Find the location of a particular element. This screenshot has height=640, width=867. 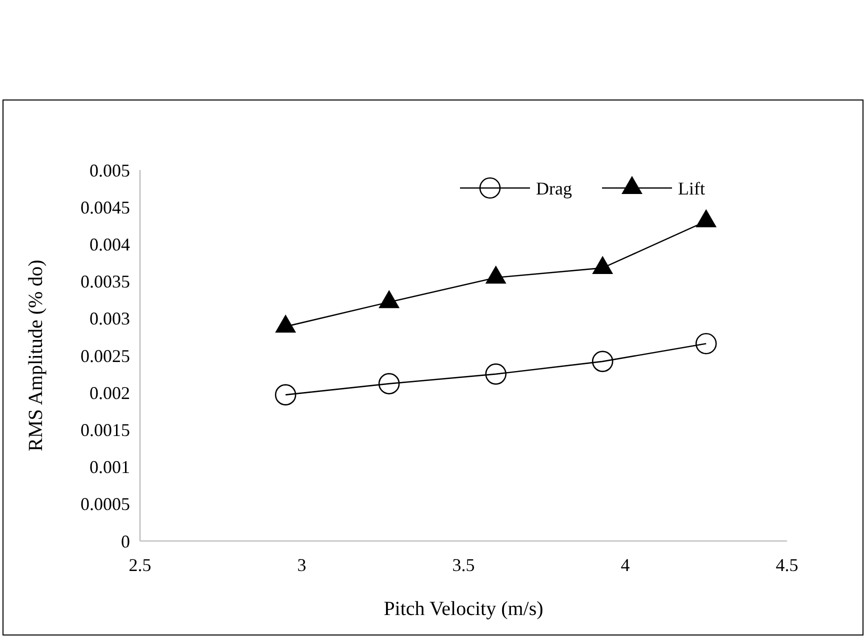

y-tick-label: 0.004 is located at coordinates (110, 244).